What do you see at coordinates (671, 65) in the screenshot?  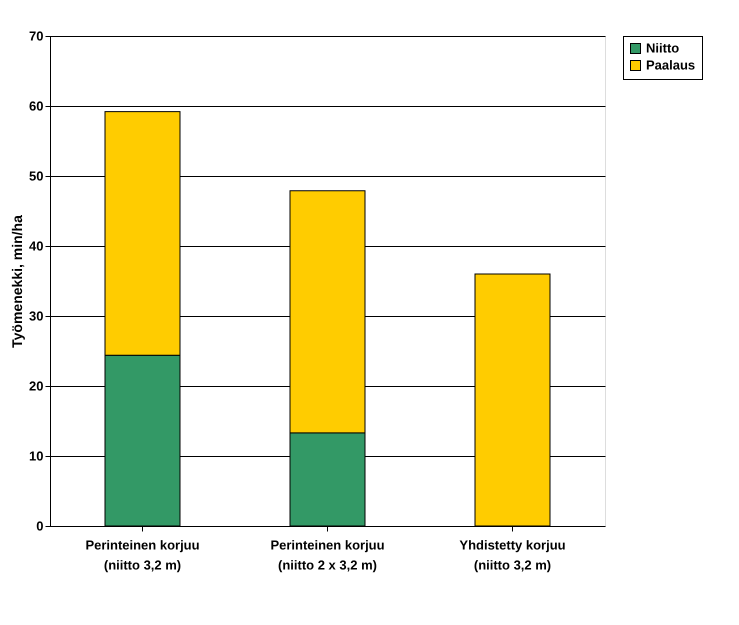 I see `legend-label: Paalaus` at bounding box center [671, 65].